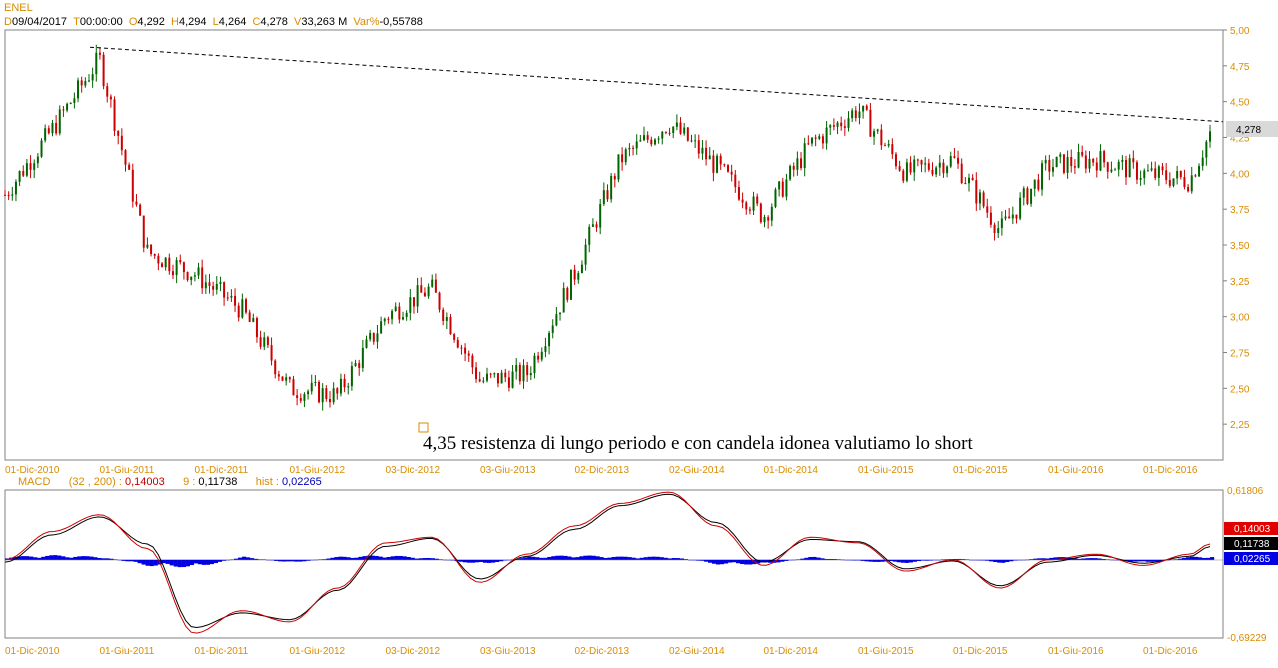 The image size is (1278, 668). What do you see at coordinates (1248, 130) in the screenshot?
I see `last-price-label: 4,278` at bounding box center [1248, 130].